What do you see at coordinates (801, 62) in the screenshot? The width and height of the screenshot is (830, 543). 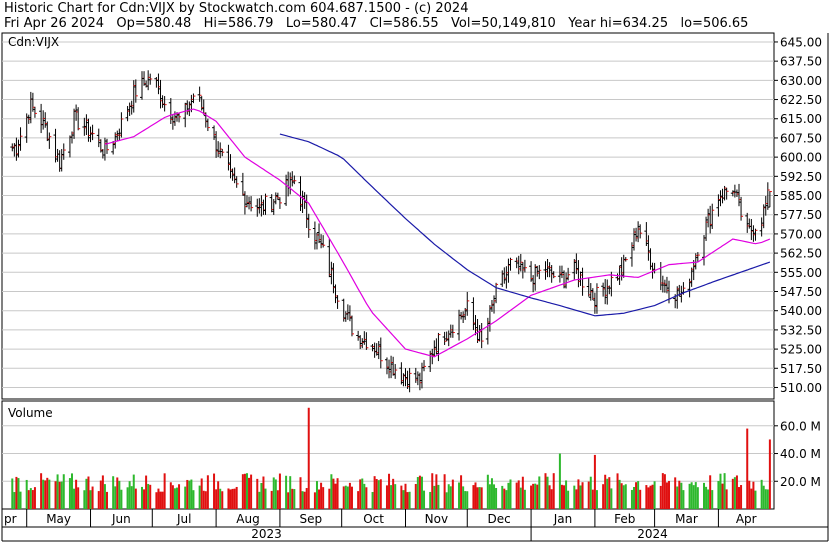 I see `price-tick-label: 637.50` at bounding box center [801, 62].